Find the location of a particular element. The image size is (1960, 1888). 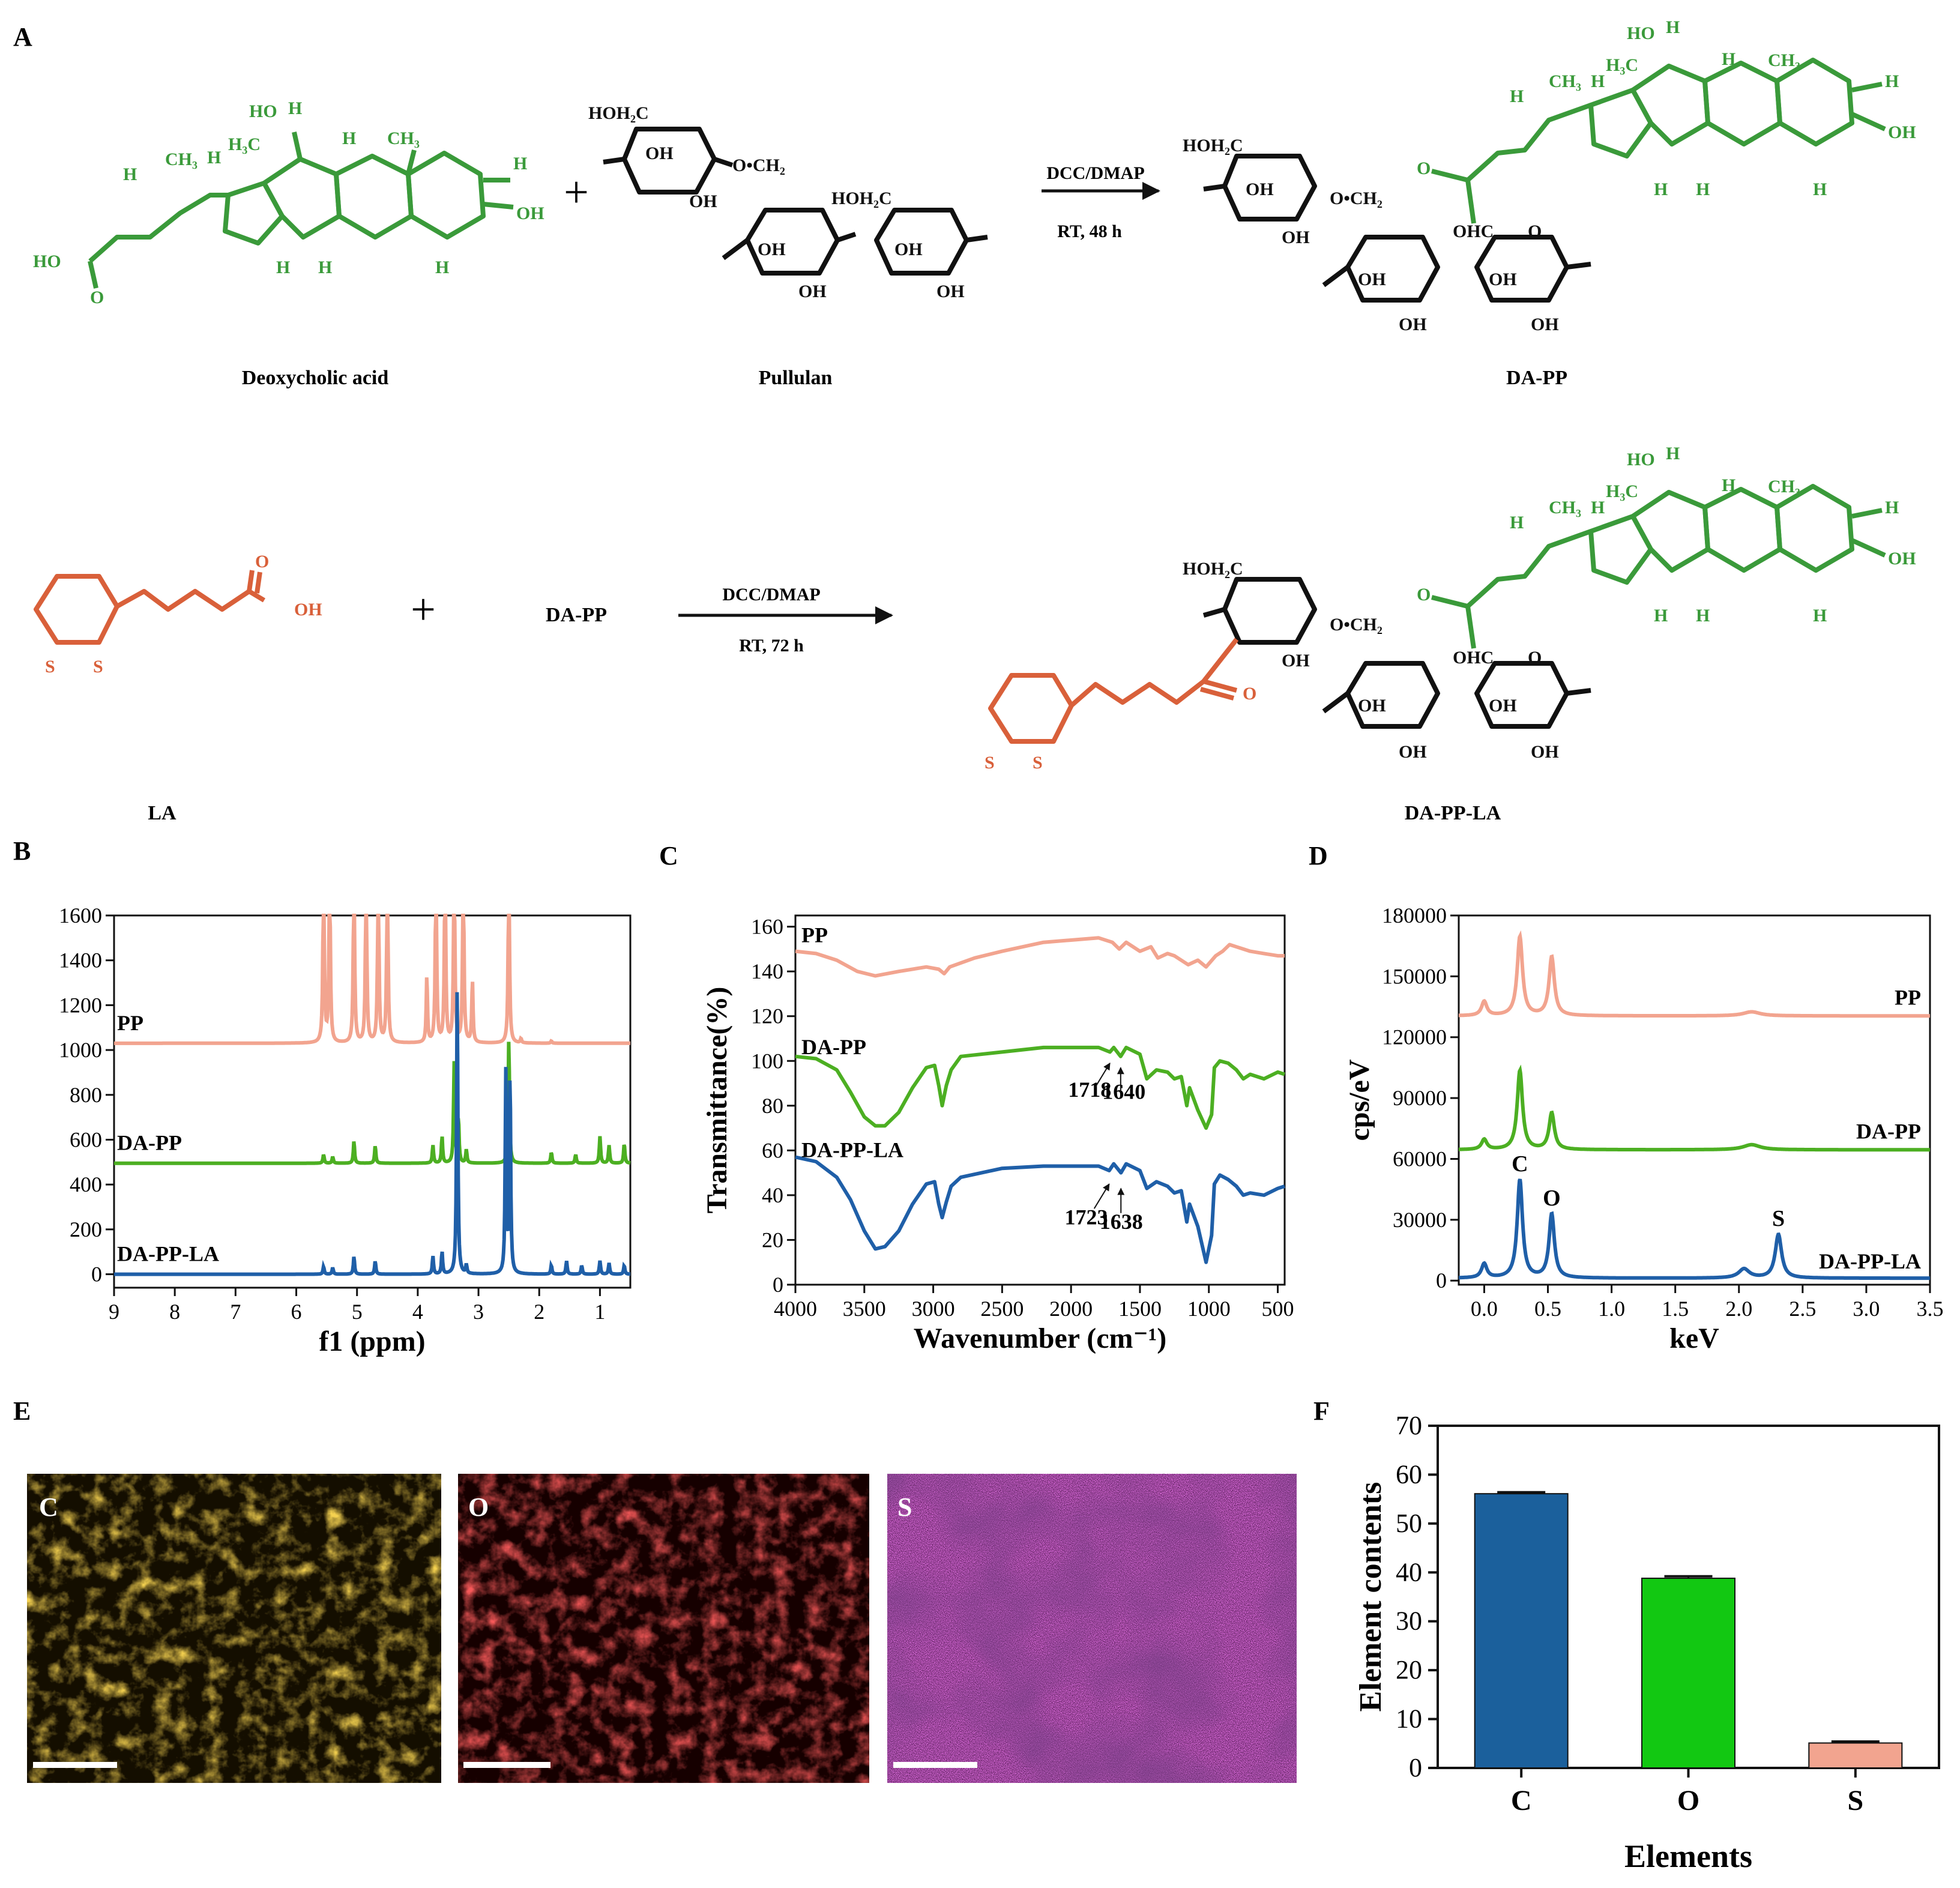

x-tick-label: 1.5 is located at coordinates (1675, 1309).